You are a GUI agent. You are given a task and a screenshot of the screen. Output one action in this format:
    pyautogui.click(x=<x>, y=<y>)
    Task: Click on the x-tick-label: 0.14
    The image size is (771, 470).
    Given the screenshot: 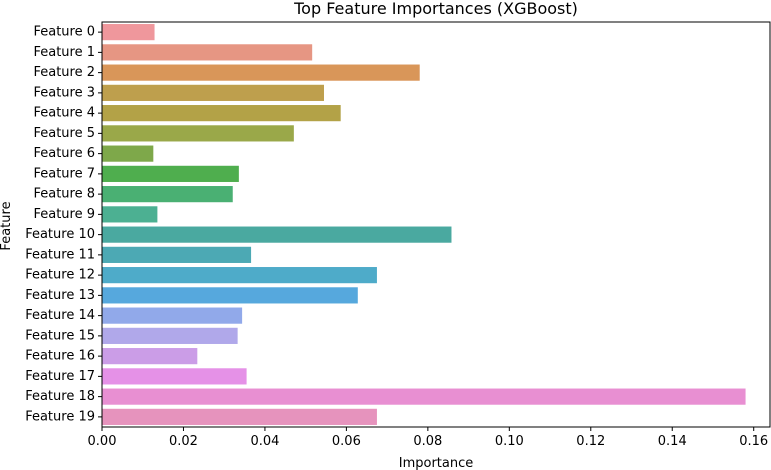 What is the action you would take?
    pyautogui.click(x=672, y=441)
    